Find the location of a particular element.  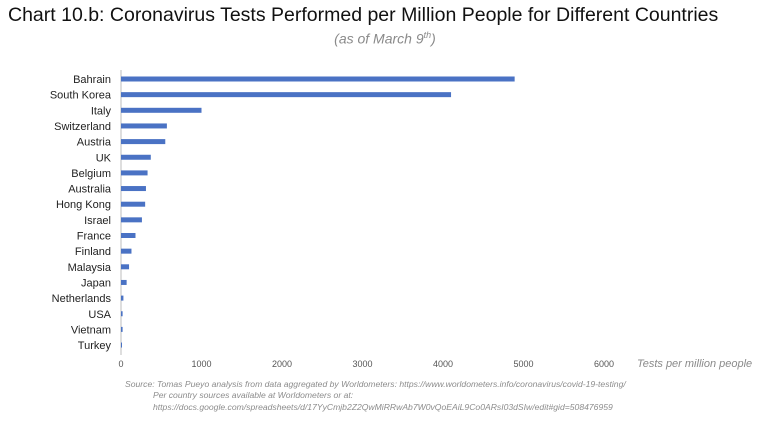

chart-subtitle: (as of March 9th) is located at coordinates (385, 38).